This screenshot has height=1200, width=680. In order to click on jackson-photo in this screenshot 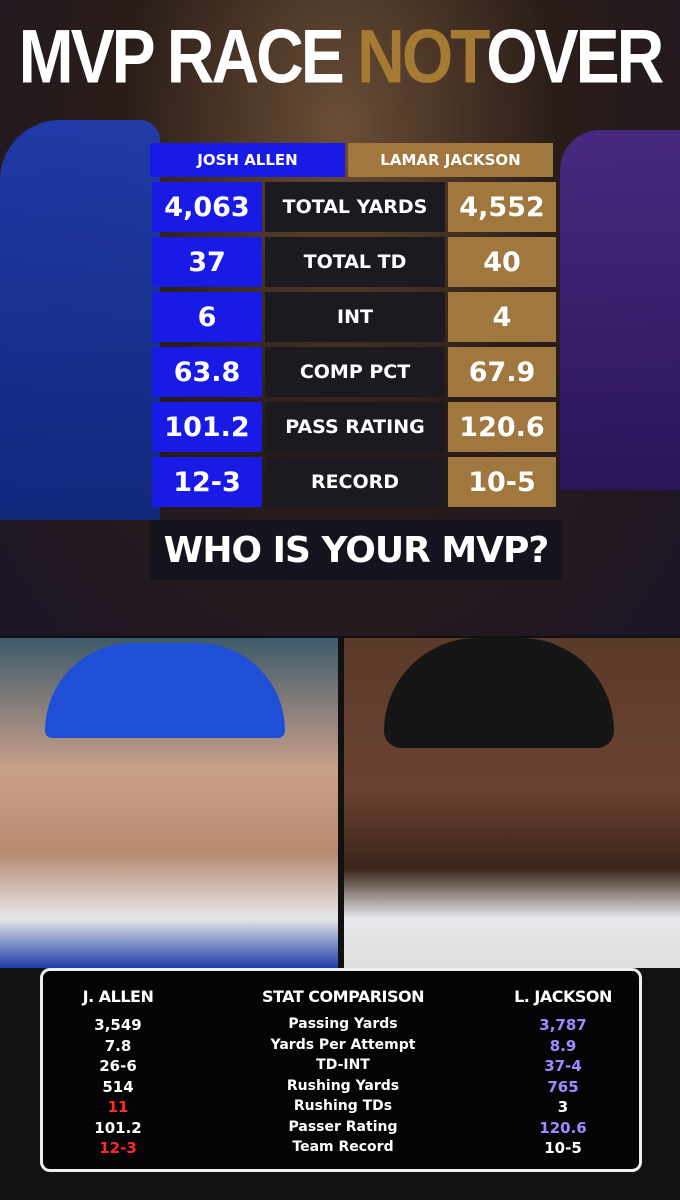, I will do `click(512, 803)`.